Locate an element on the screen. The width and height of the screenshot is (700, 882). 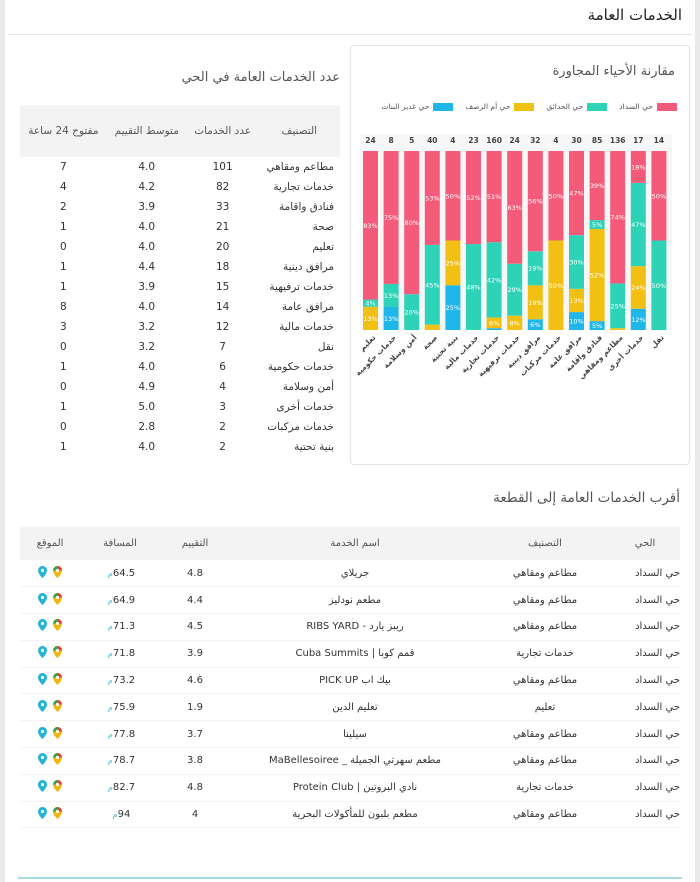
bar-total-label: 4 is located at coordinates (452, 140).